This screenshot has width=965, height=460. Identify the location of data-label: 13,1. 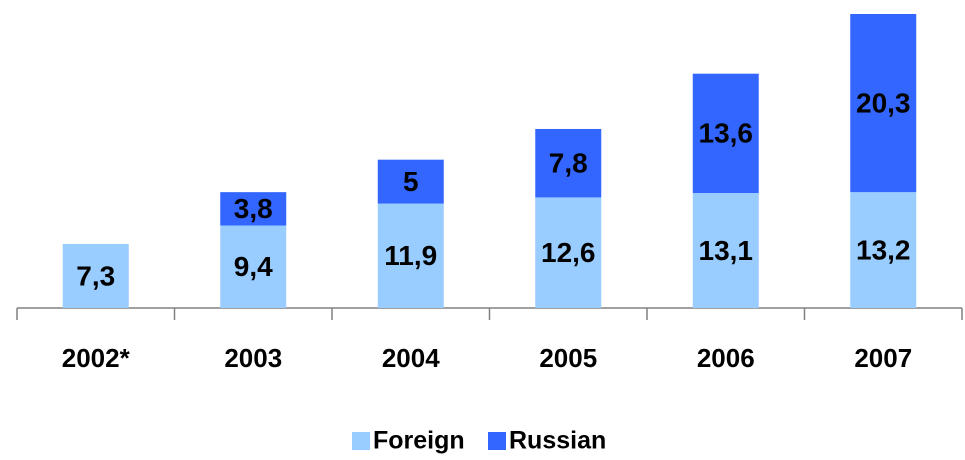
(726, 250).